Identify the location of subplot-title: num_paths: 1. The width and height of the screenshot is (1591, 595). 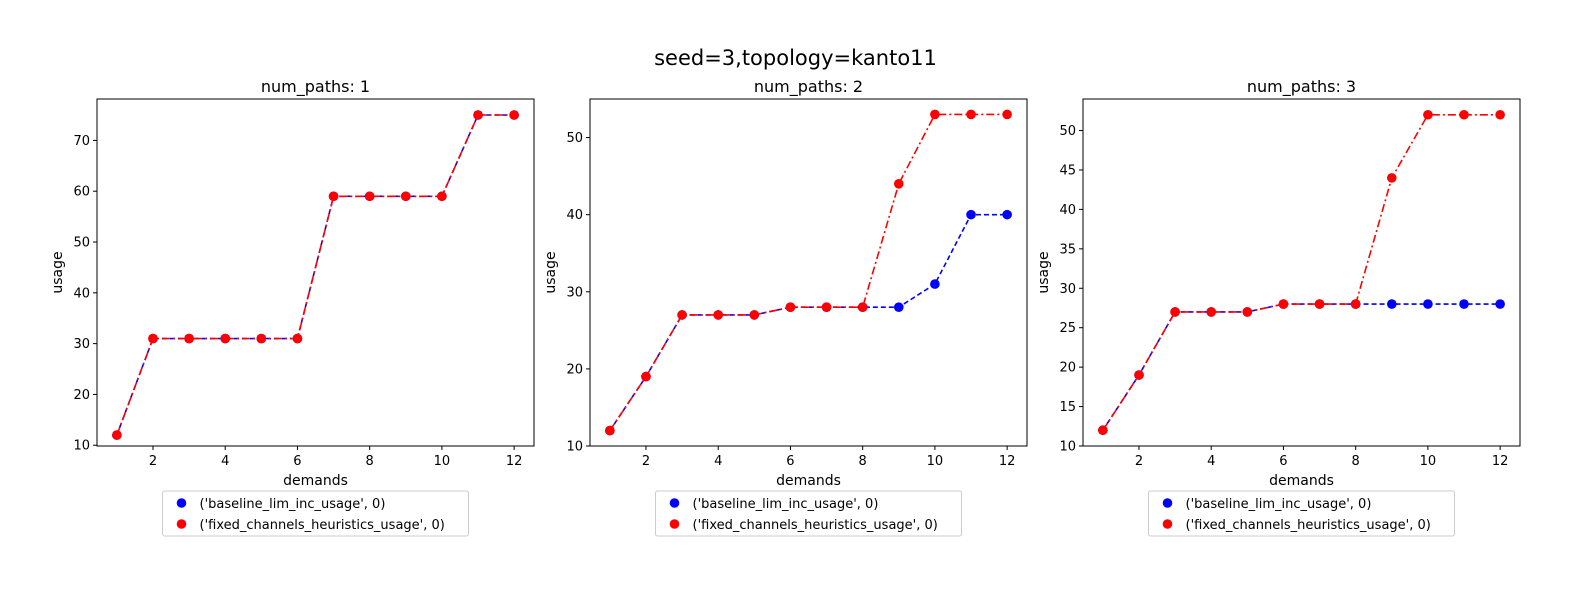
(315, 87).